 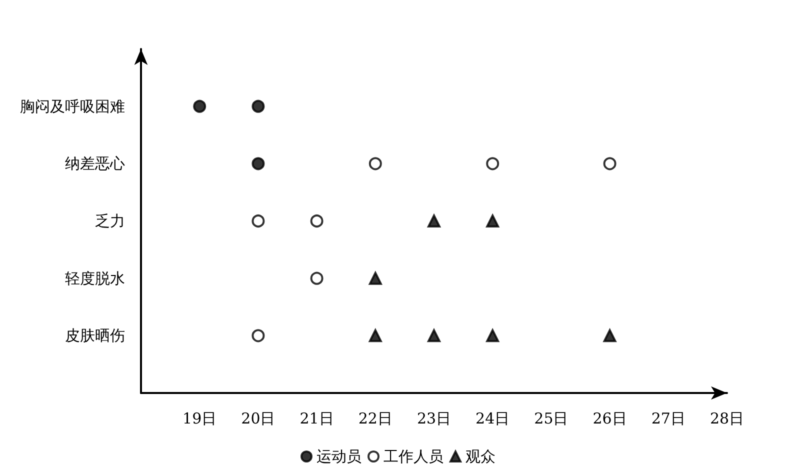 I want to click on x-tick-label: 28日, so click(x=727, y=419).